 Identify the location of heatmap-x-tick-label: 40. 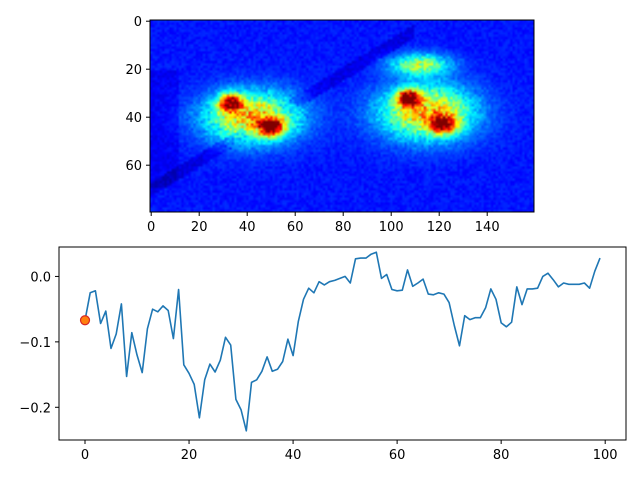
(247, 227).